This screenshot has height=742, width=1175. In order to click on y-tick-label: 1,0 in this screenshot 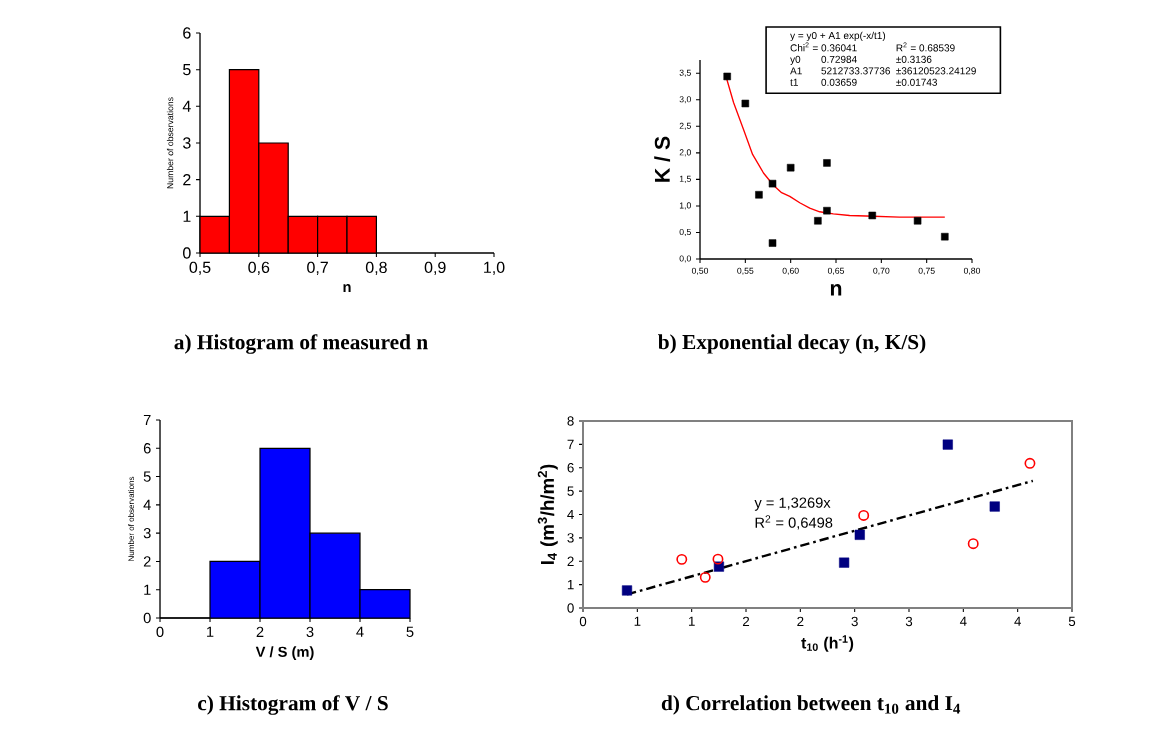, I will do `click(685, 206)`.